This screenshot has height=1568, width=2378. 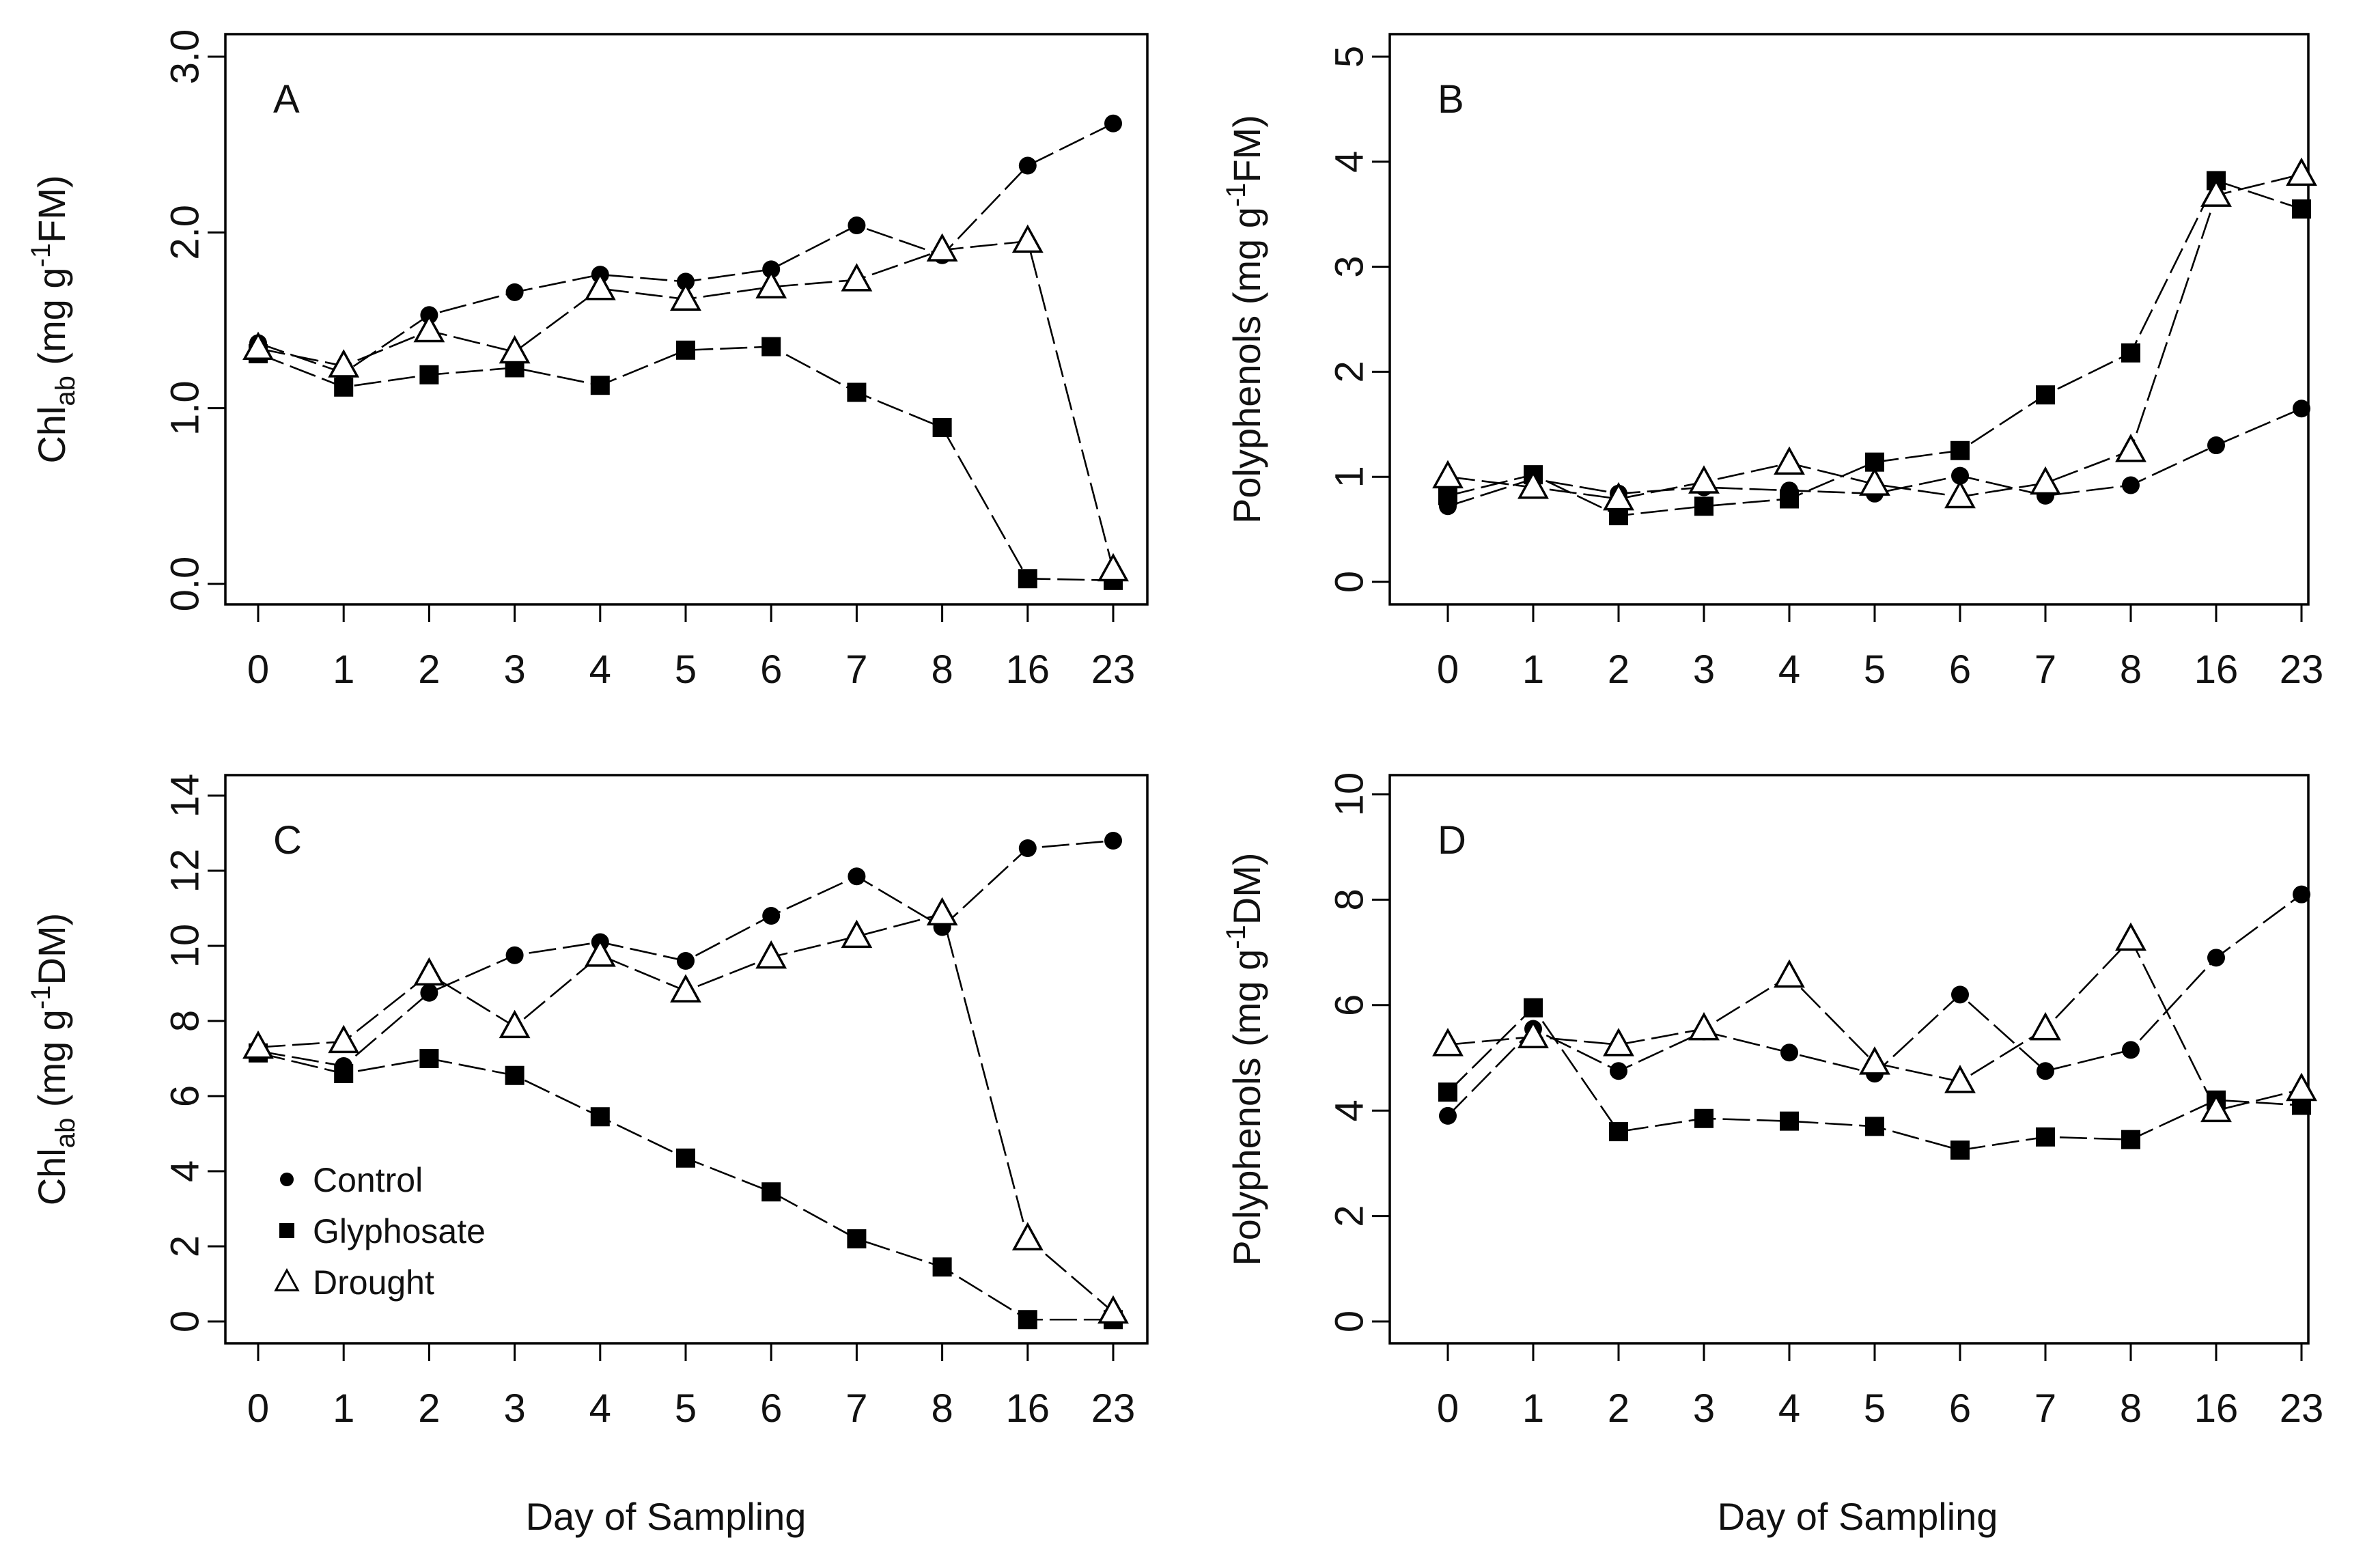 What do you see at coordinates (666, 1517) in the screenshot?
I see `x-axis-title-left: Day of Sampling` at bounding box center [666, 1517].